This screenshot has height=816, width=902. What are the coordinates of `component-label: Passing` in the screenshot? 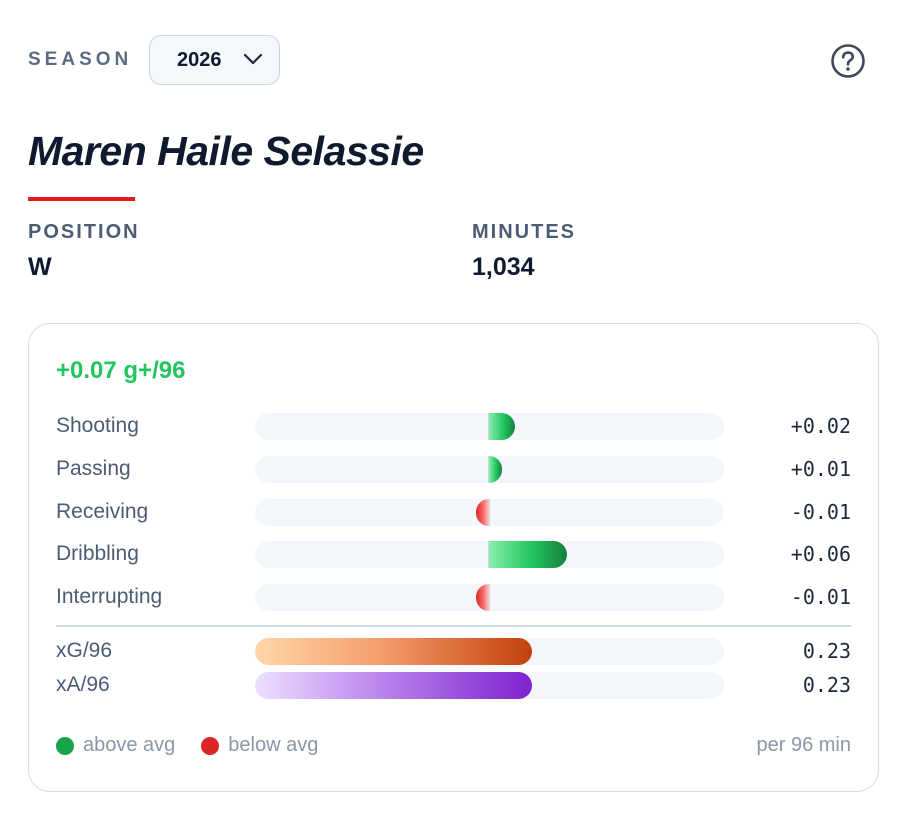 It's located at (93, 468).